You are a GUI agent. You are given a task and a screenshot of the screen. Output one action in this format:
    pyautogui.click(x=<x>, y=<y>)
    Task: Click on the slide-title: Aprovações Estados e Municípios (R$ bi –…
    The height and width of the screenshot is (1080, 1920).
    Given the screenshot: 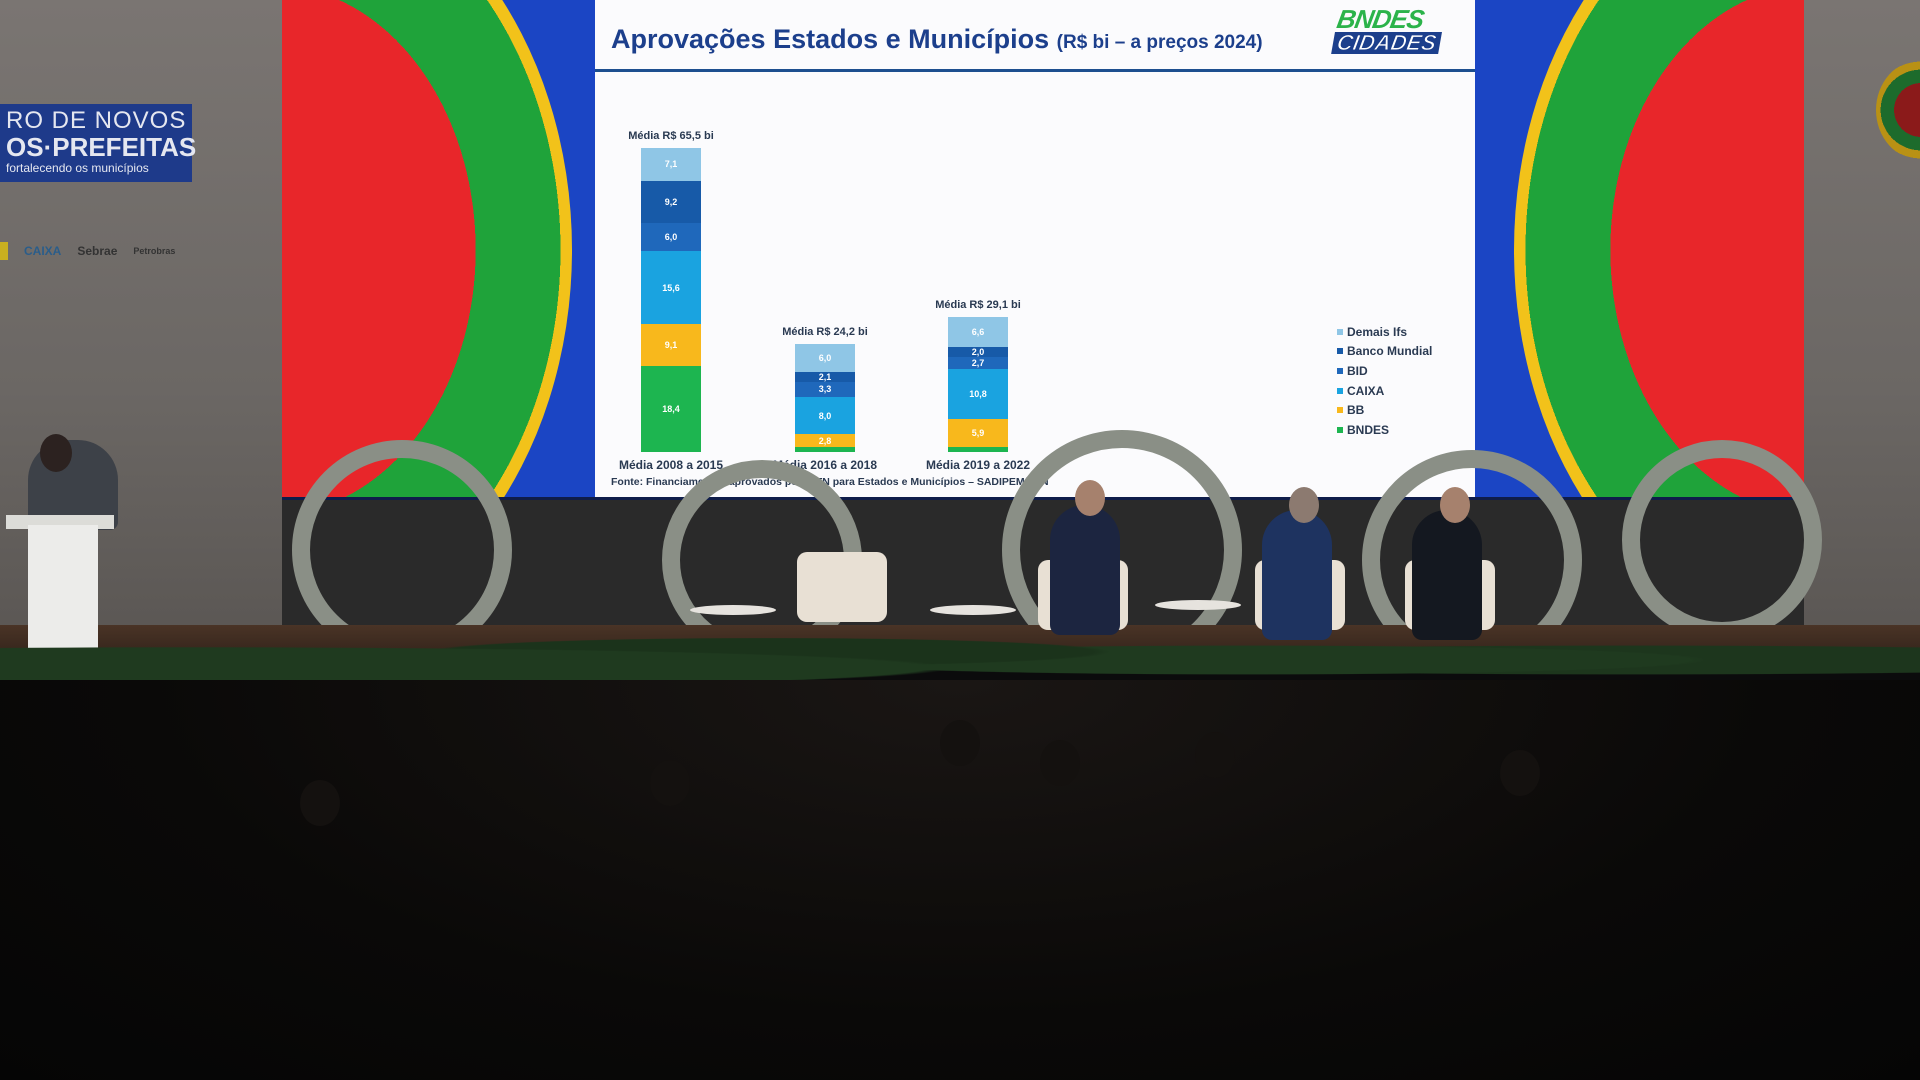 What is the action you would take?
    pyautogui.click(x=937, y=39)
    